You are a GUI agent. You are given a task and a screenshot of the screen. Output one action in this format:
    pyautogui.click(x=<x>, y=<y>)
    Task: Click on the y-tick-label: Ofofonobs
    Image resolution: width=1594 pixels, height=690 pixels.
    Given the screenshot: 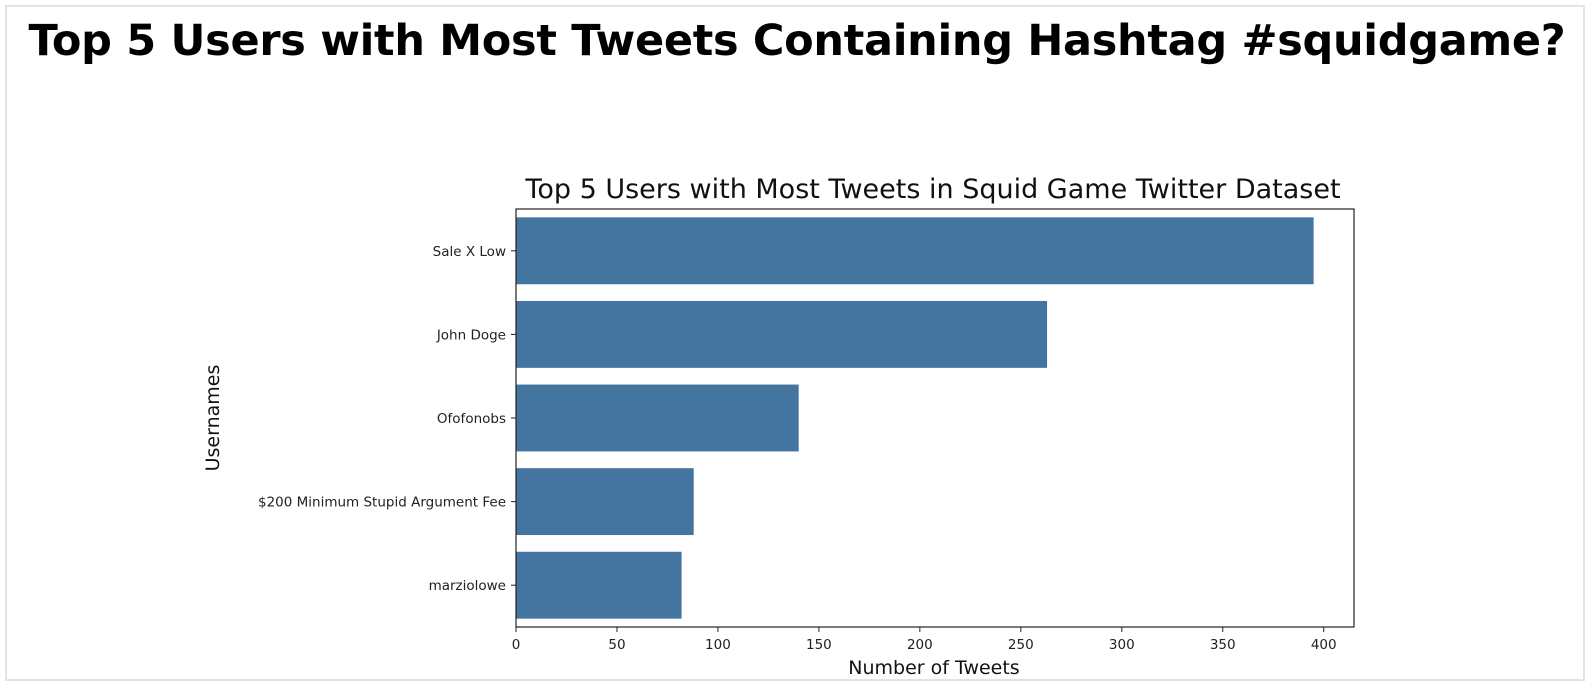 What is the action you would take?
    pyautogui.click(x=471, y=419)
    